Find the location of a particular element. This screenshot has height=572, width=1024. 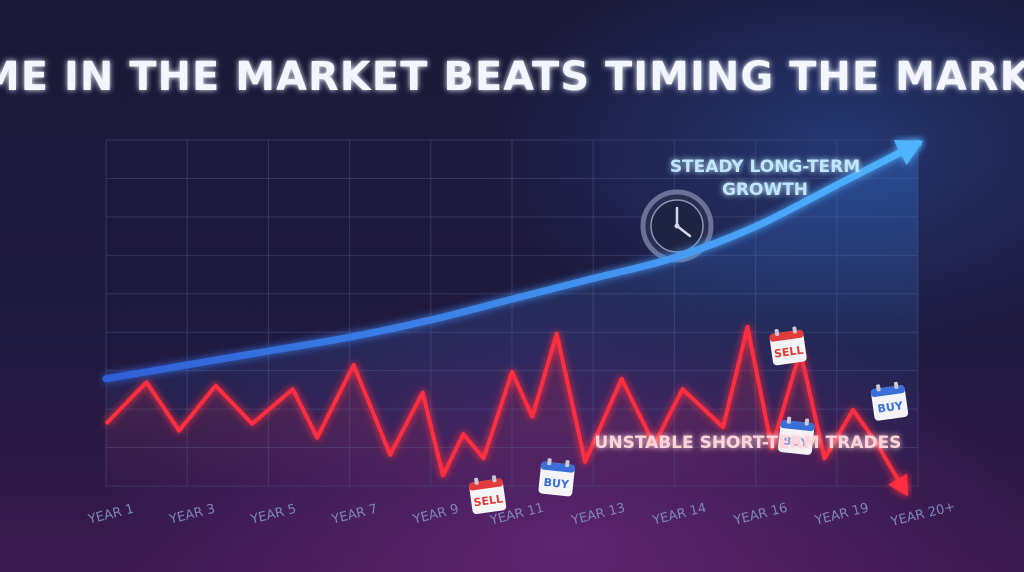

long-term-annotation-line1: STEADY LONG-TERM is located at coordinates (765, 167).